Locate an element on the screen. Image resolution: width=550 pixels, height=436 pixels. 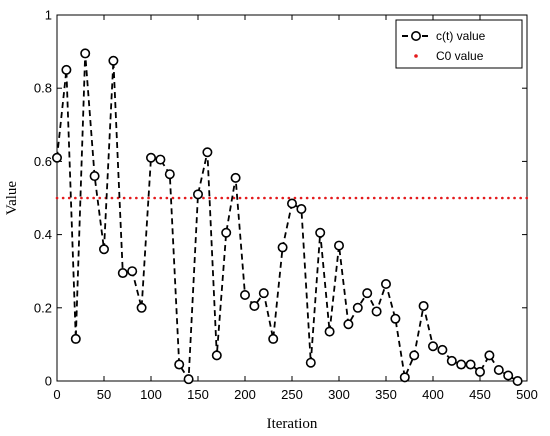
y-tick-label: 0.2 is located at coordinates (43, 307).